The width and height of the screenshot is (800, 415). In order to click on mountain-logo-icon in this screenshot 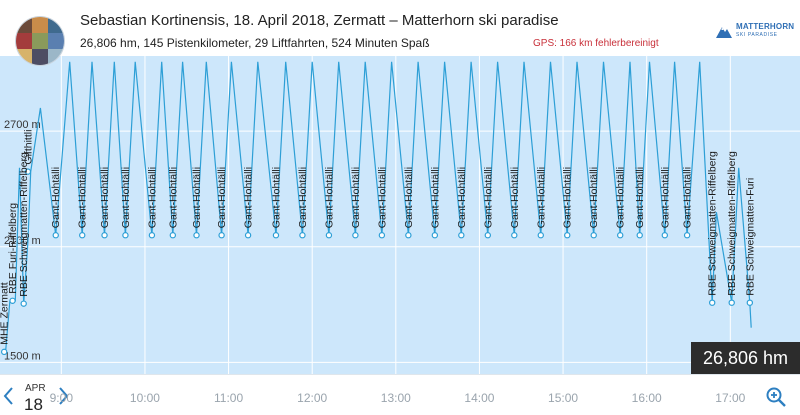, I will do `click(724, 32)`.